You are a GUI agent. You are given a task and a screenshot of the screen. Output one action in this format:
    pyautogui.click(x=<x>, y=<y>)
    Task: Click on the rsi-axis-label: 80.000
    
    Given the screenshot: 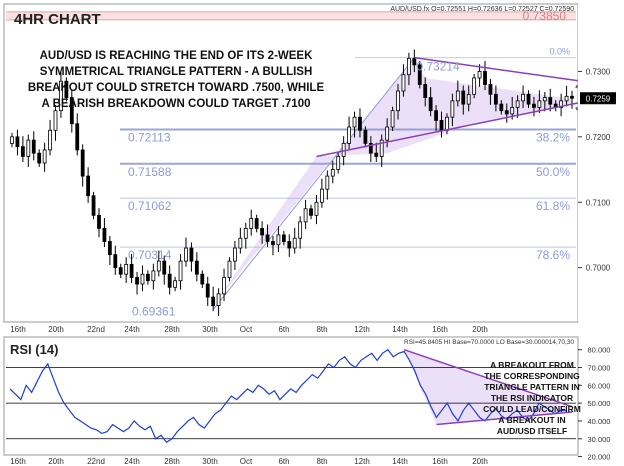 What is the action you would take?
    pyautogui.click(x=599, y=350)
    